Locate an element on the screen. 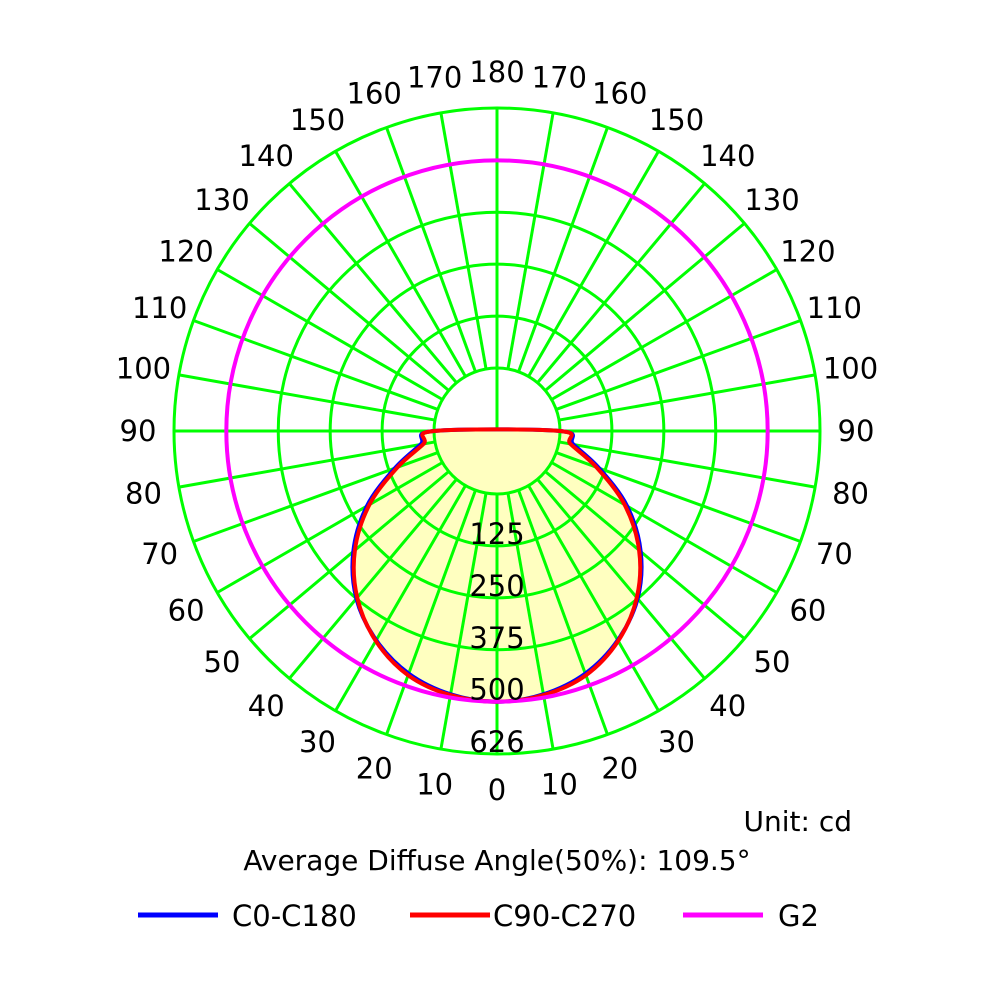 The width and height of the screenshot is (1000, 1004). legend-item-g2: G2 is located at coordinates (751, 916).